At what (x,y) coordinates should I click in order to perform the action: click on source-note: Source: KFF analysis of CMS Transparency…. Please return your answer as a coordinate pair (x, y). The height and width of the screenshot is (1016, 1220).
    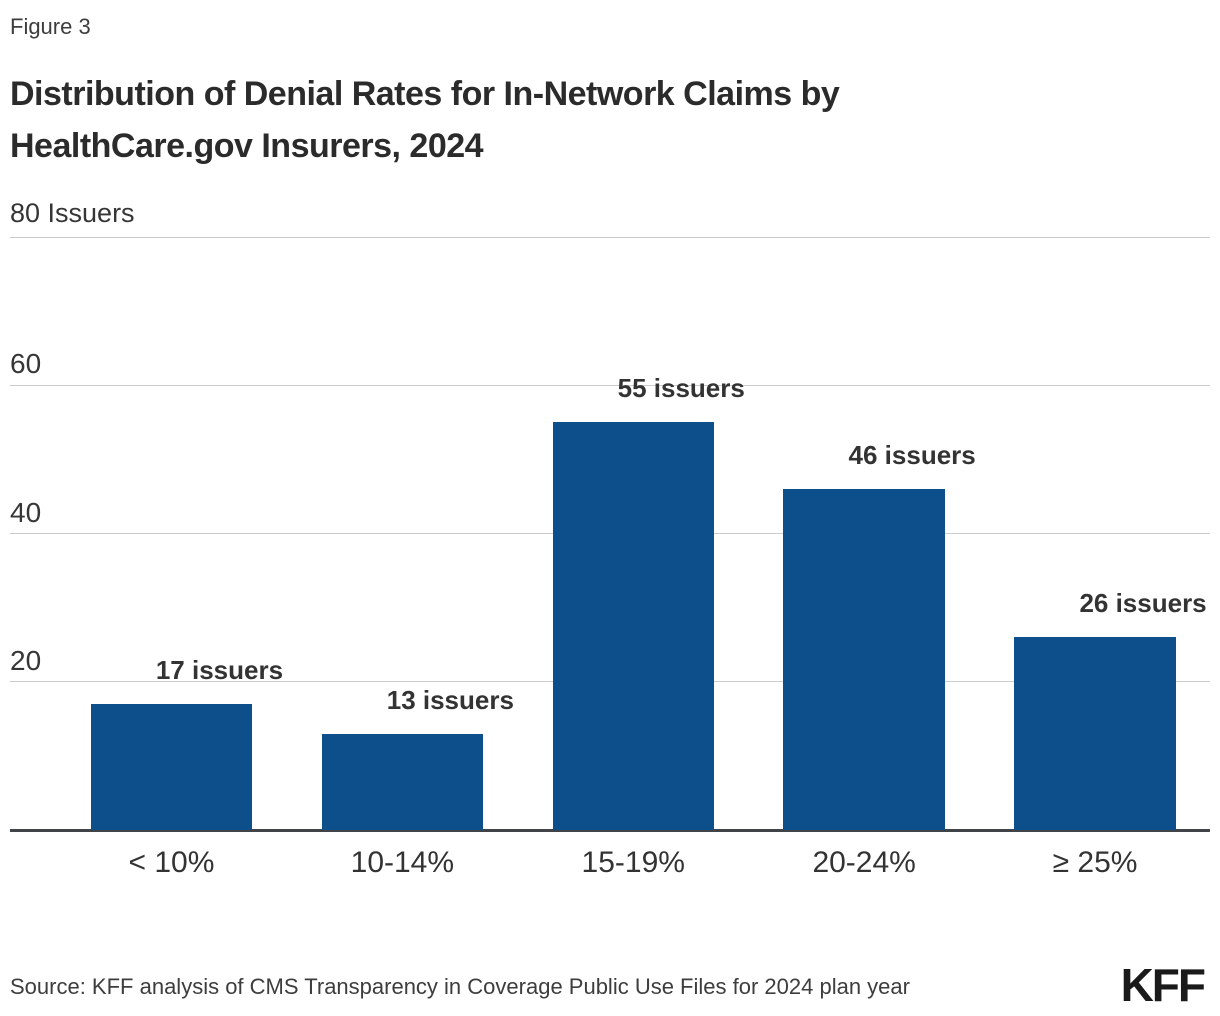
    Looking at the image, I should click on (460, 986).